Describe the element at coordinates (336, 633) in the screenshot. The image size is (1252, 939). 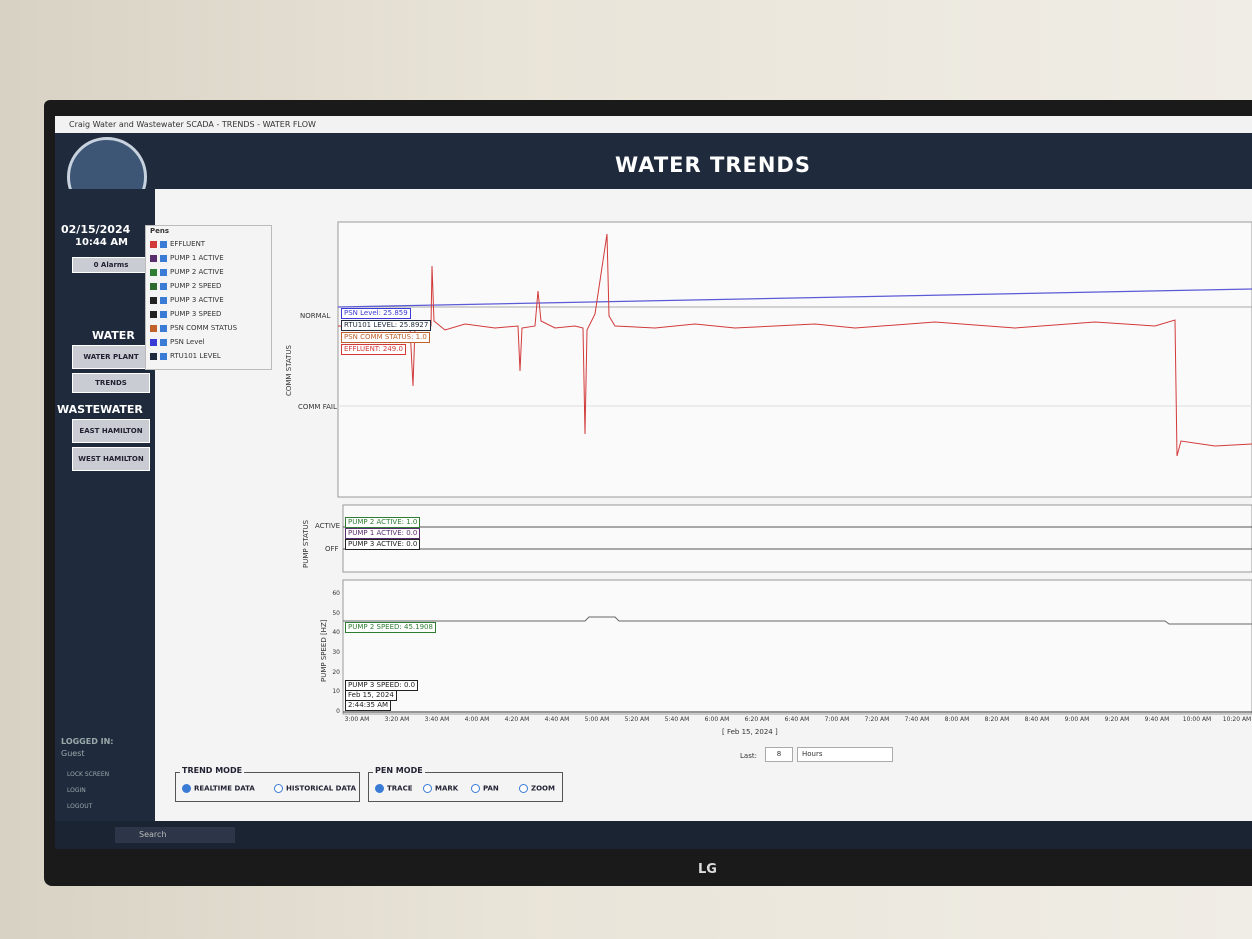
I see `y-tick-label: 40` at that location.